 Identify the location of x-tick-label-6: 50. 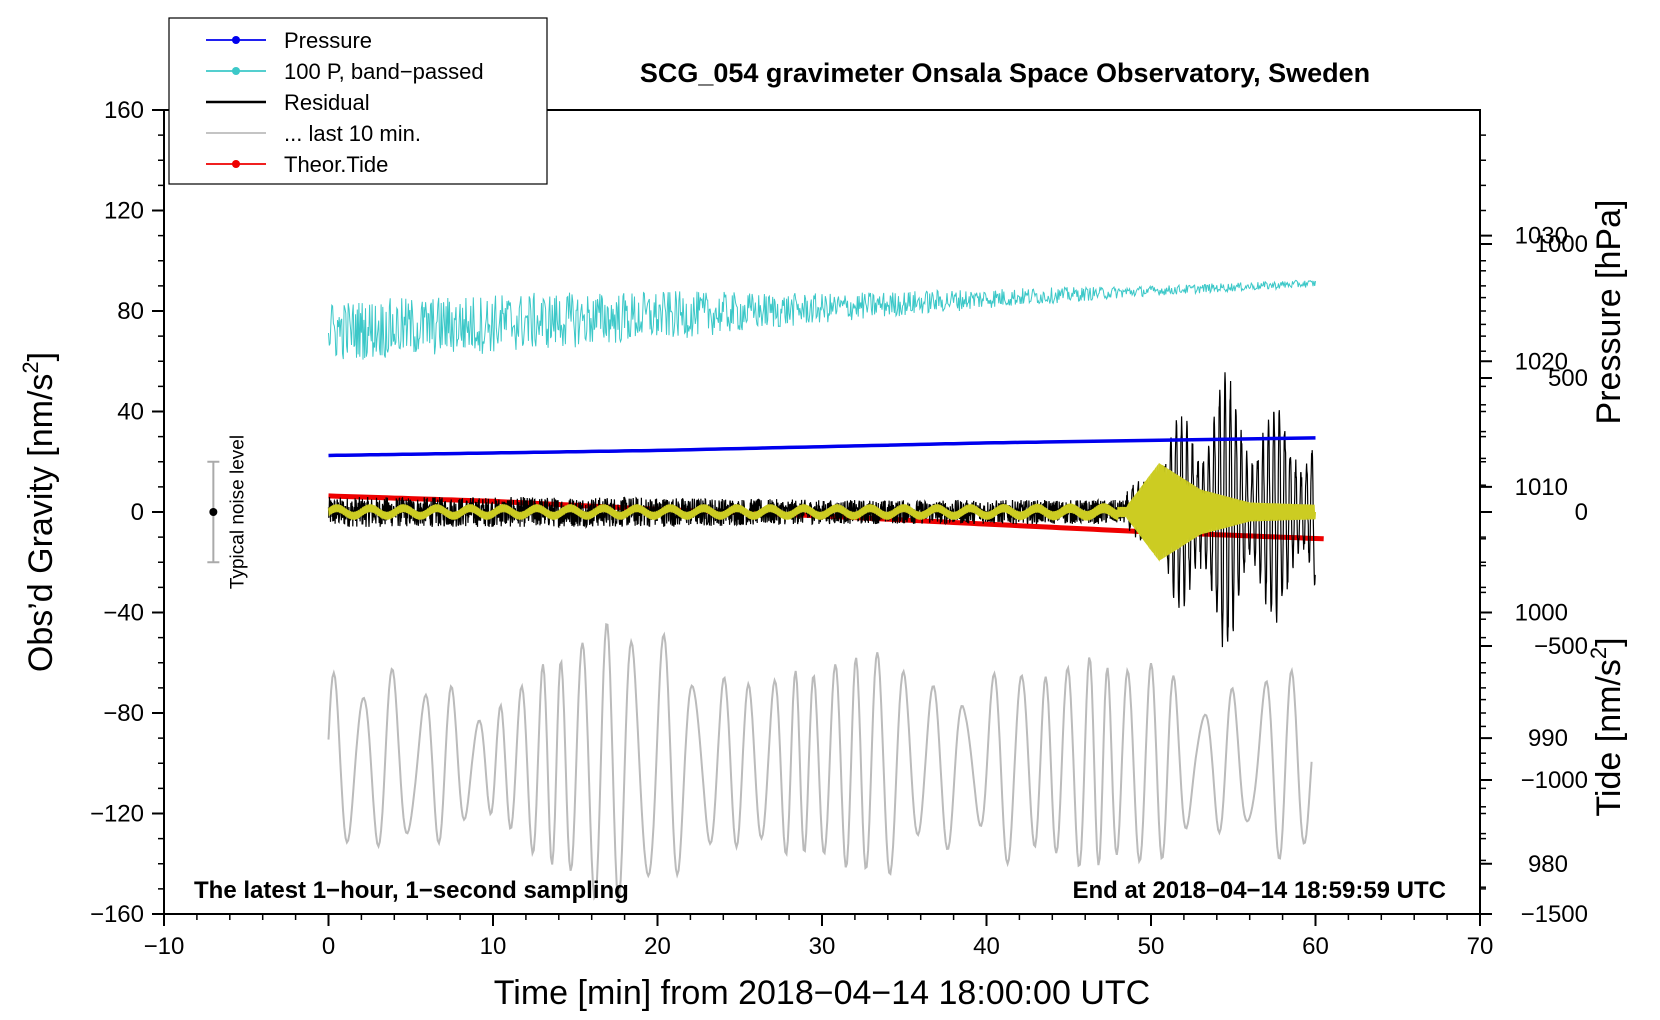
(1151, 946).